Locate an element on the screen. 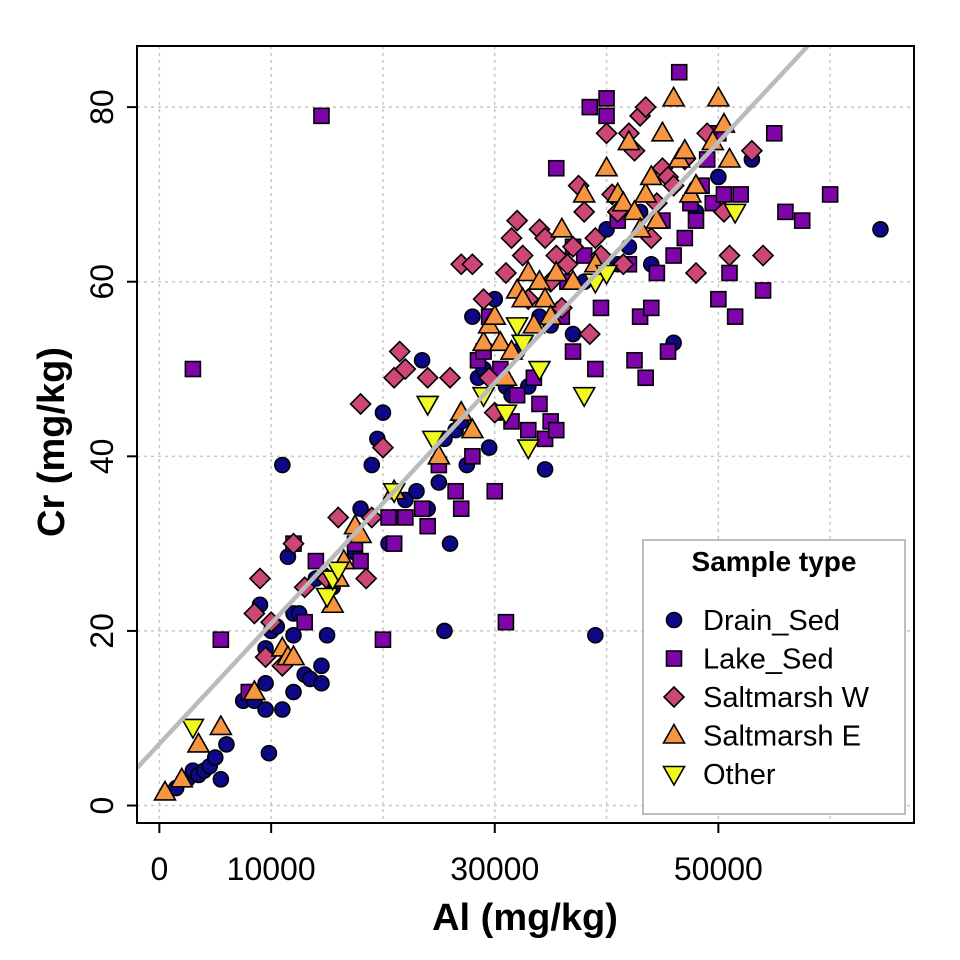  legend-marker-saltmarsh-e is located at coordinates (674, 733).